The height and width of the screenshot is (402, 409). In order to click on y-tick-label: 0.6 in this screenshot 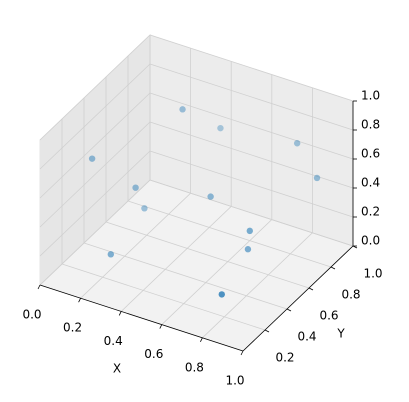, I will do `click(328, 316)`.